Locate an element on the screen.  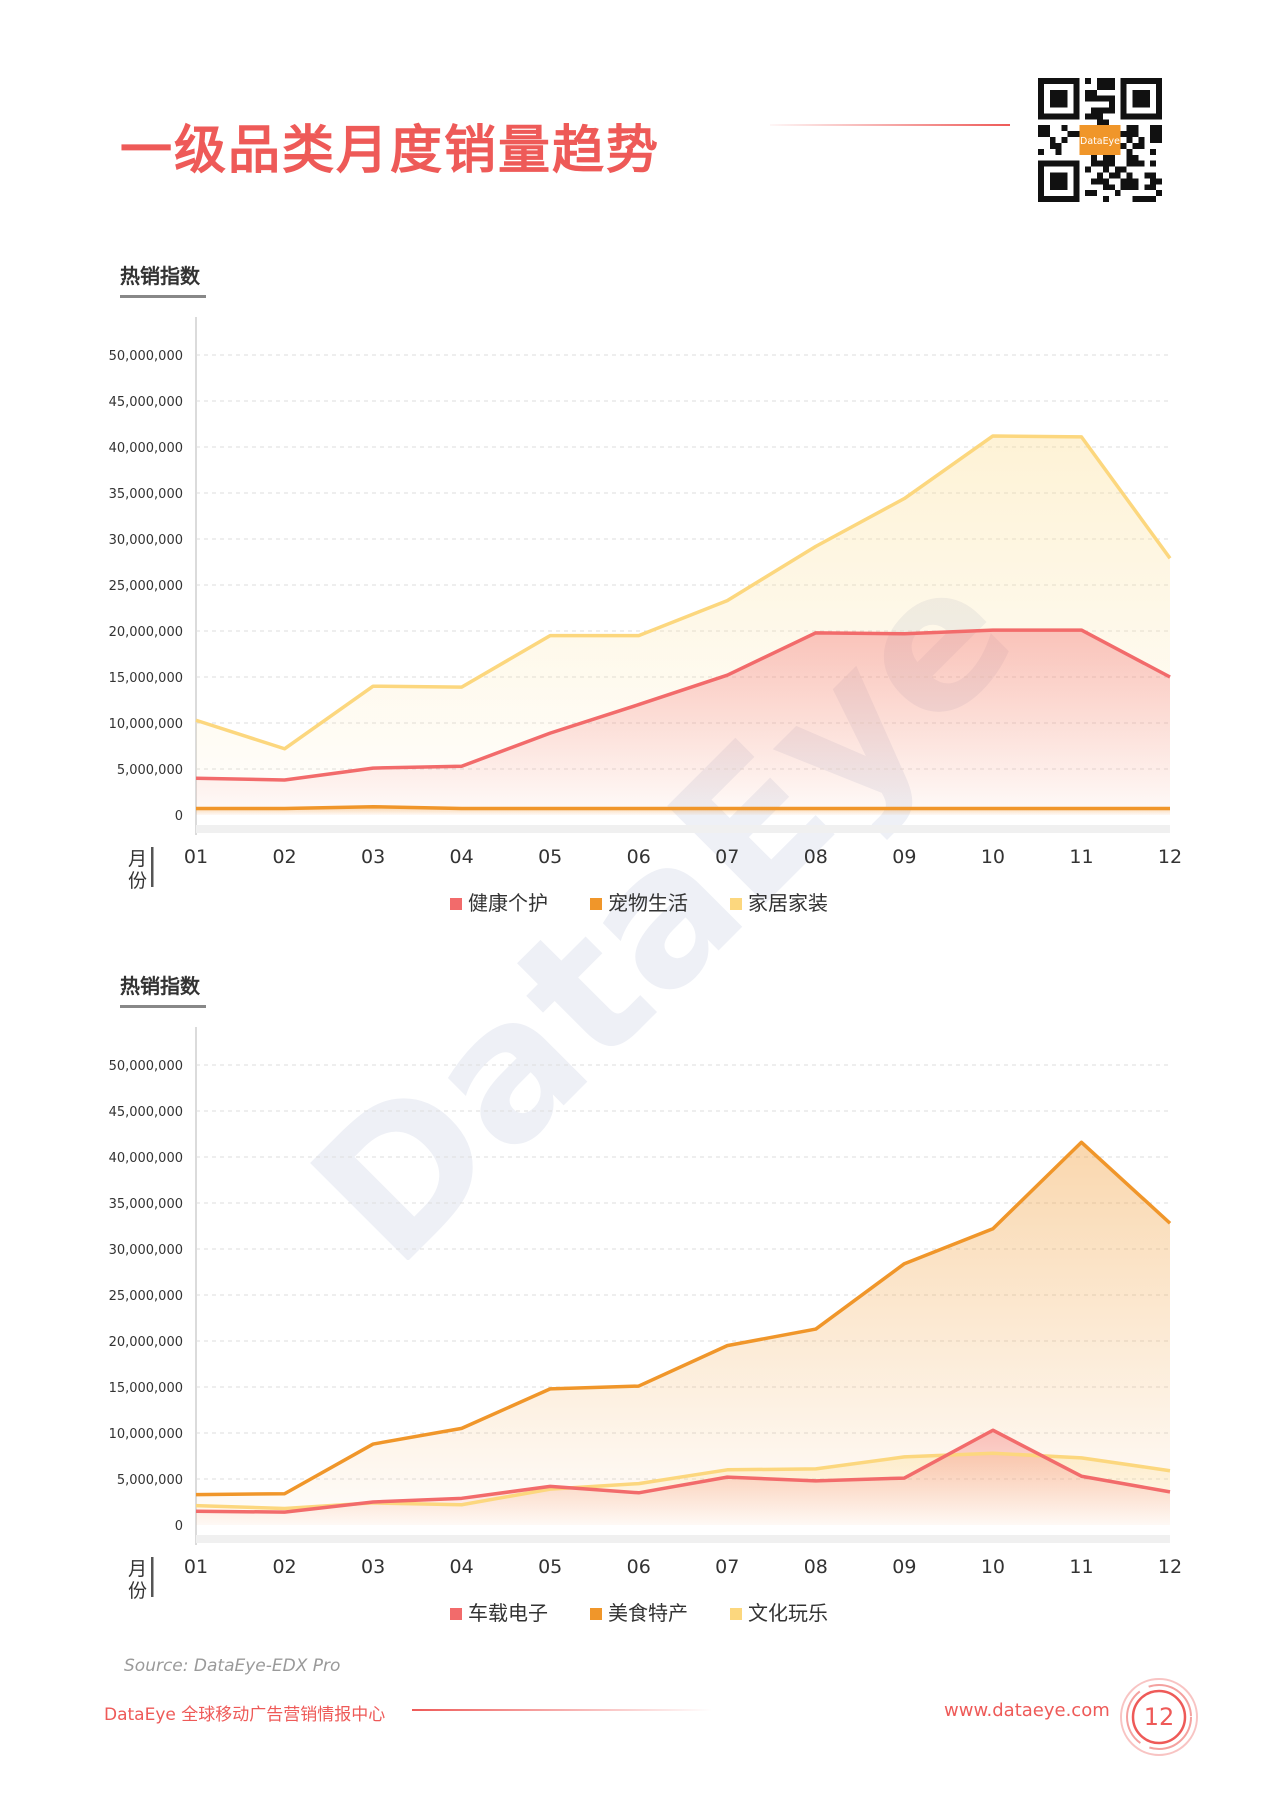
qr-logo-text: DataEye is located at coordinates (1100, 141).